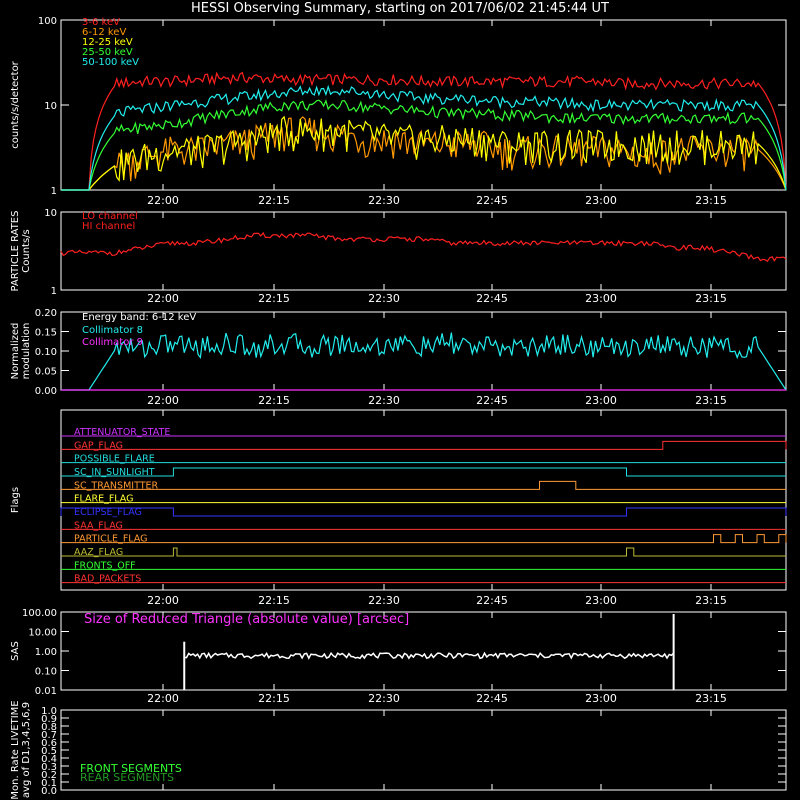 This screenshot has height=800, width=800. Describe the element at coordinates (423, 512) in the screenshot. I see `flag-line-eclipse-flag` at that location.